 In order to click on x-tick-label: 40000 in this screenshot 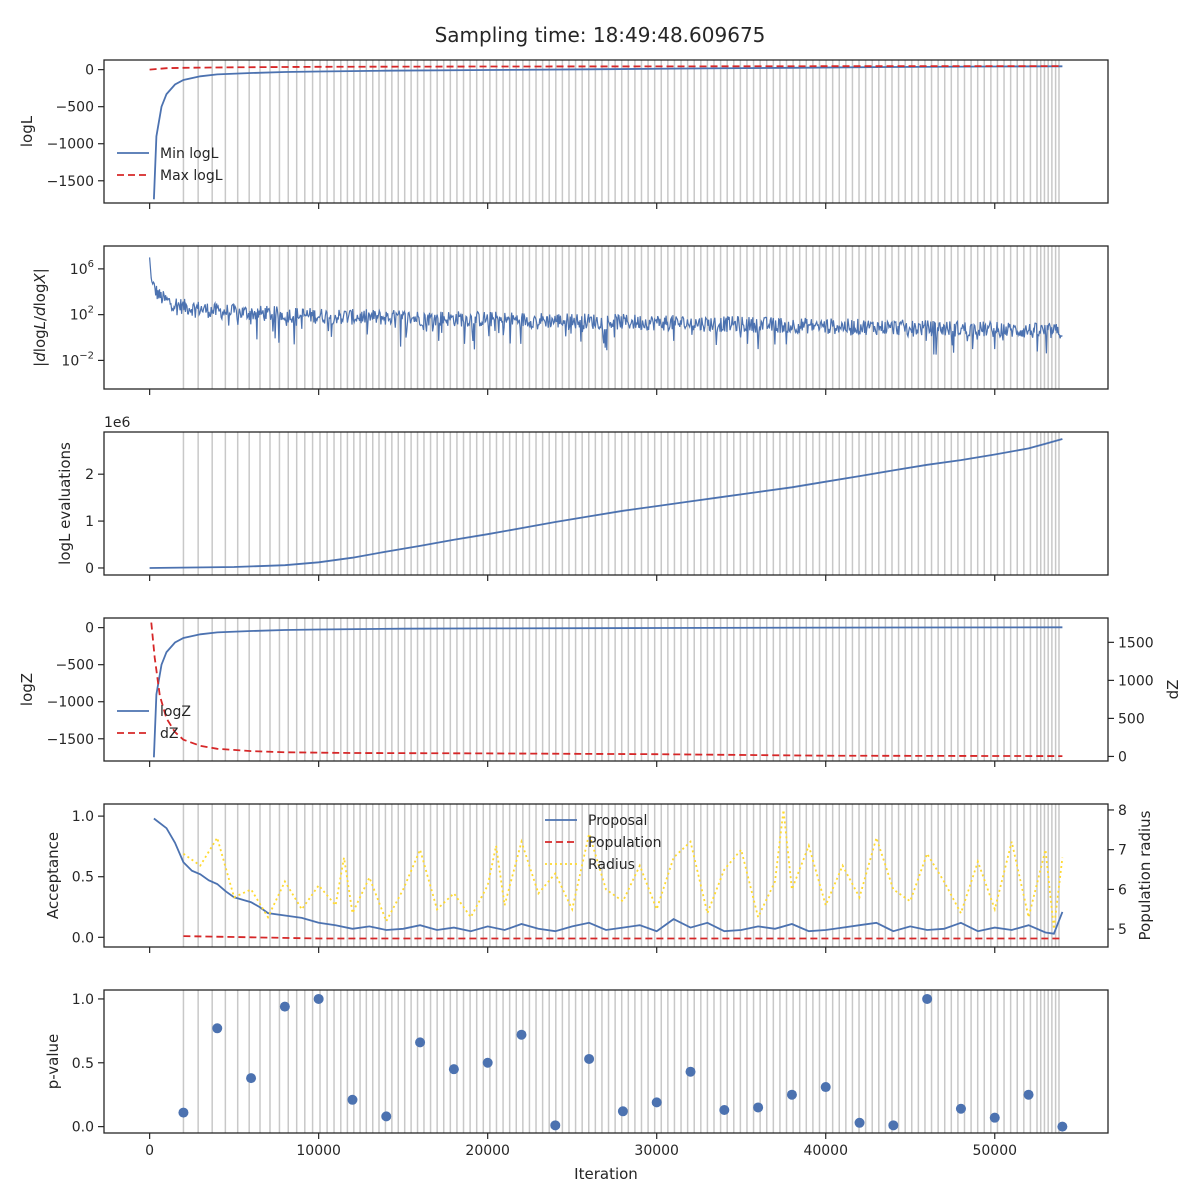, I will do `click(825, 1151)`.